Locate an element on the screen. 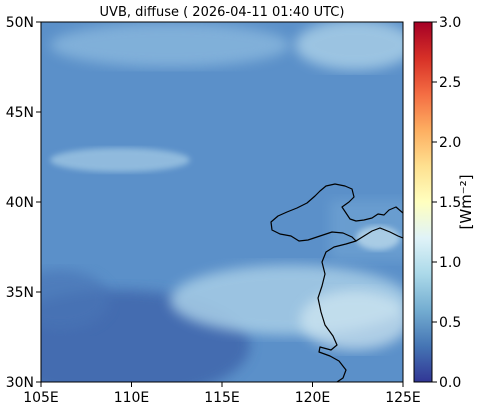 Image resolution: width=480 pixels, height=408 pixels. x-tick-label: 110E is located at coordinates (132, 398).